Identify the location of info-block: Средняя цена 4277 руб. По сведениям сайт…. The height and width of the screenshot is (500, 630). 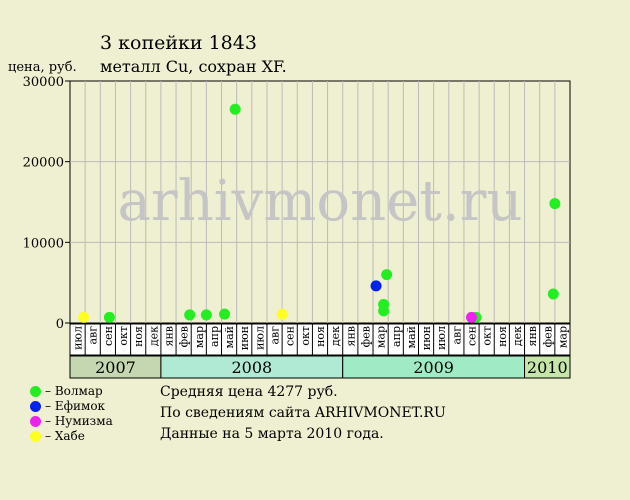
(303, 413).